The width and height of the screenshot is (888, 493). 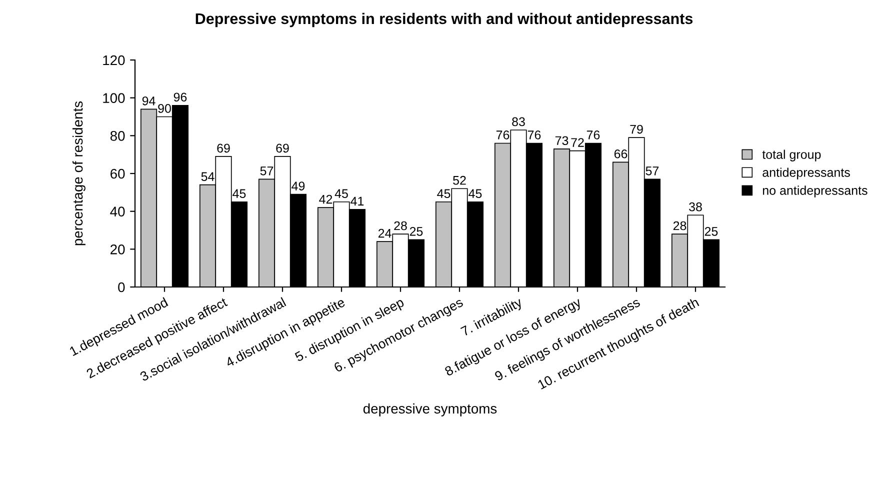 I want to click on y-tick-label: 120, so click(x=114, y=60).